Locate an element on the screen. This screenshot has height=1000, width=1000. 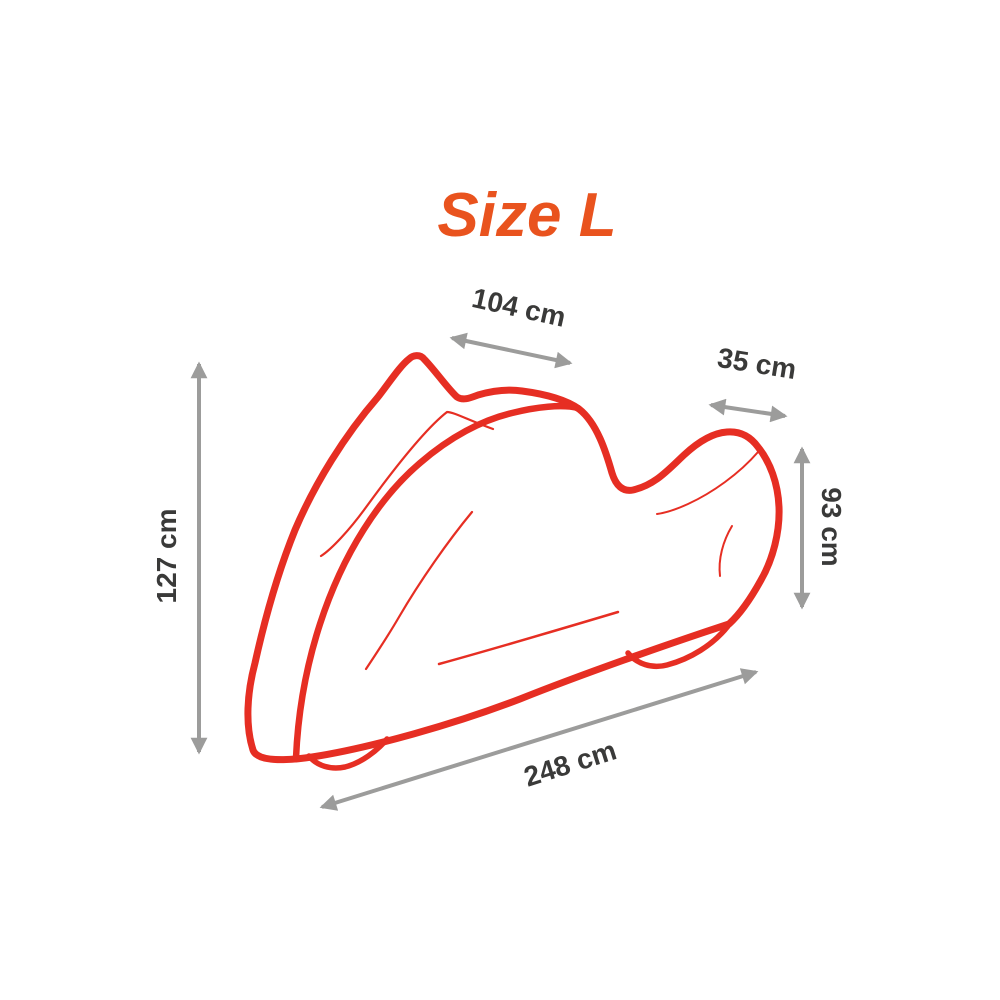
arrow-length is located at coordinates (539, 739).